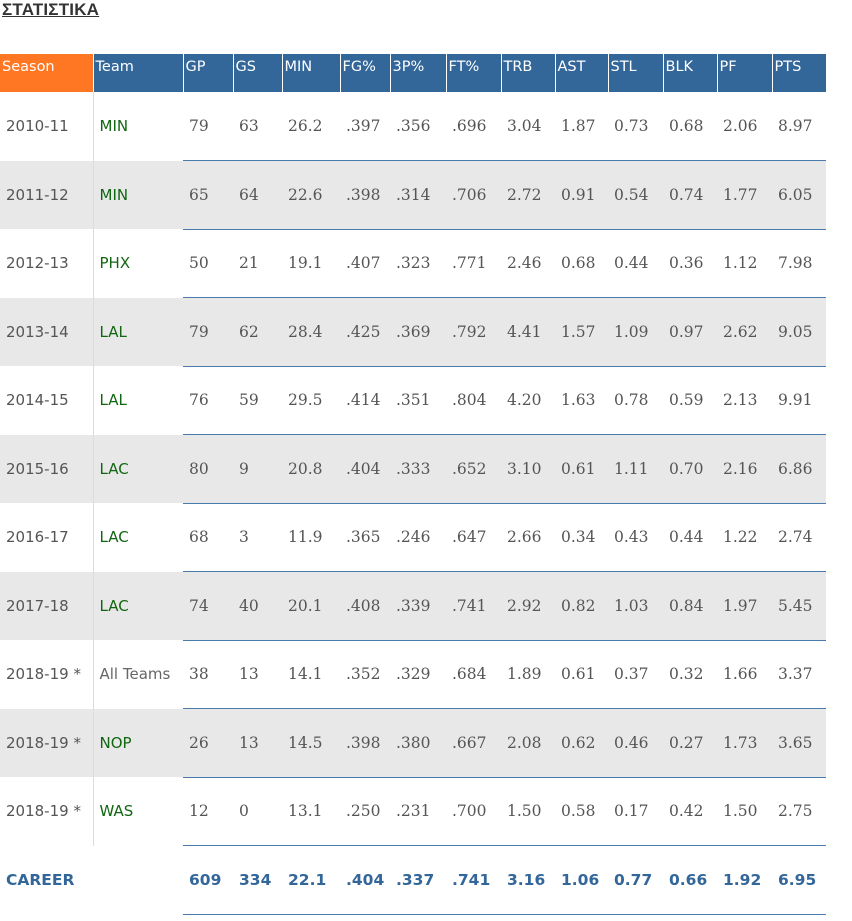 The width and height of the screenshot is (852, 921). I want to click on team-cell: All Teams, so click(137, 674).